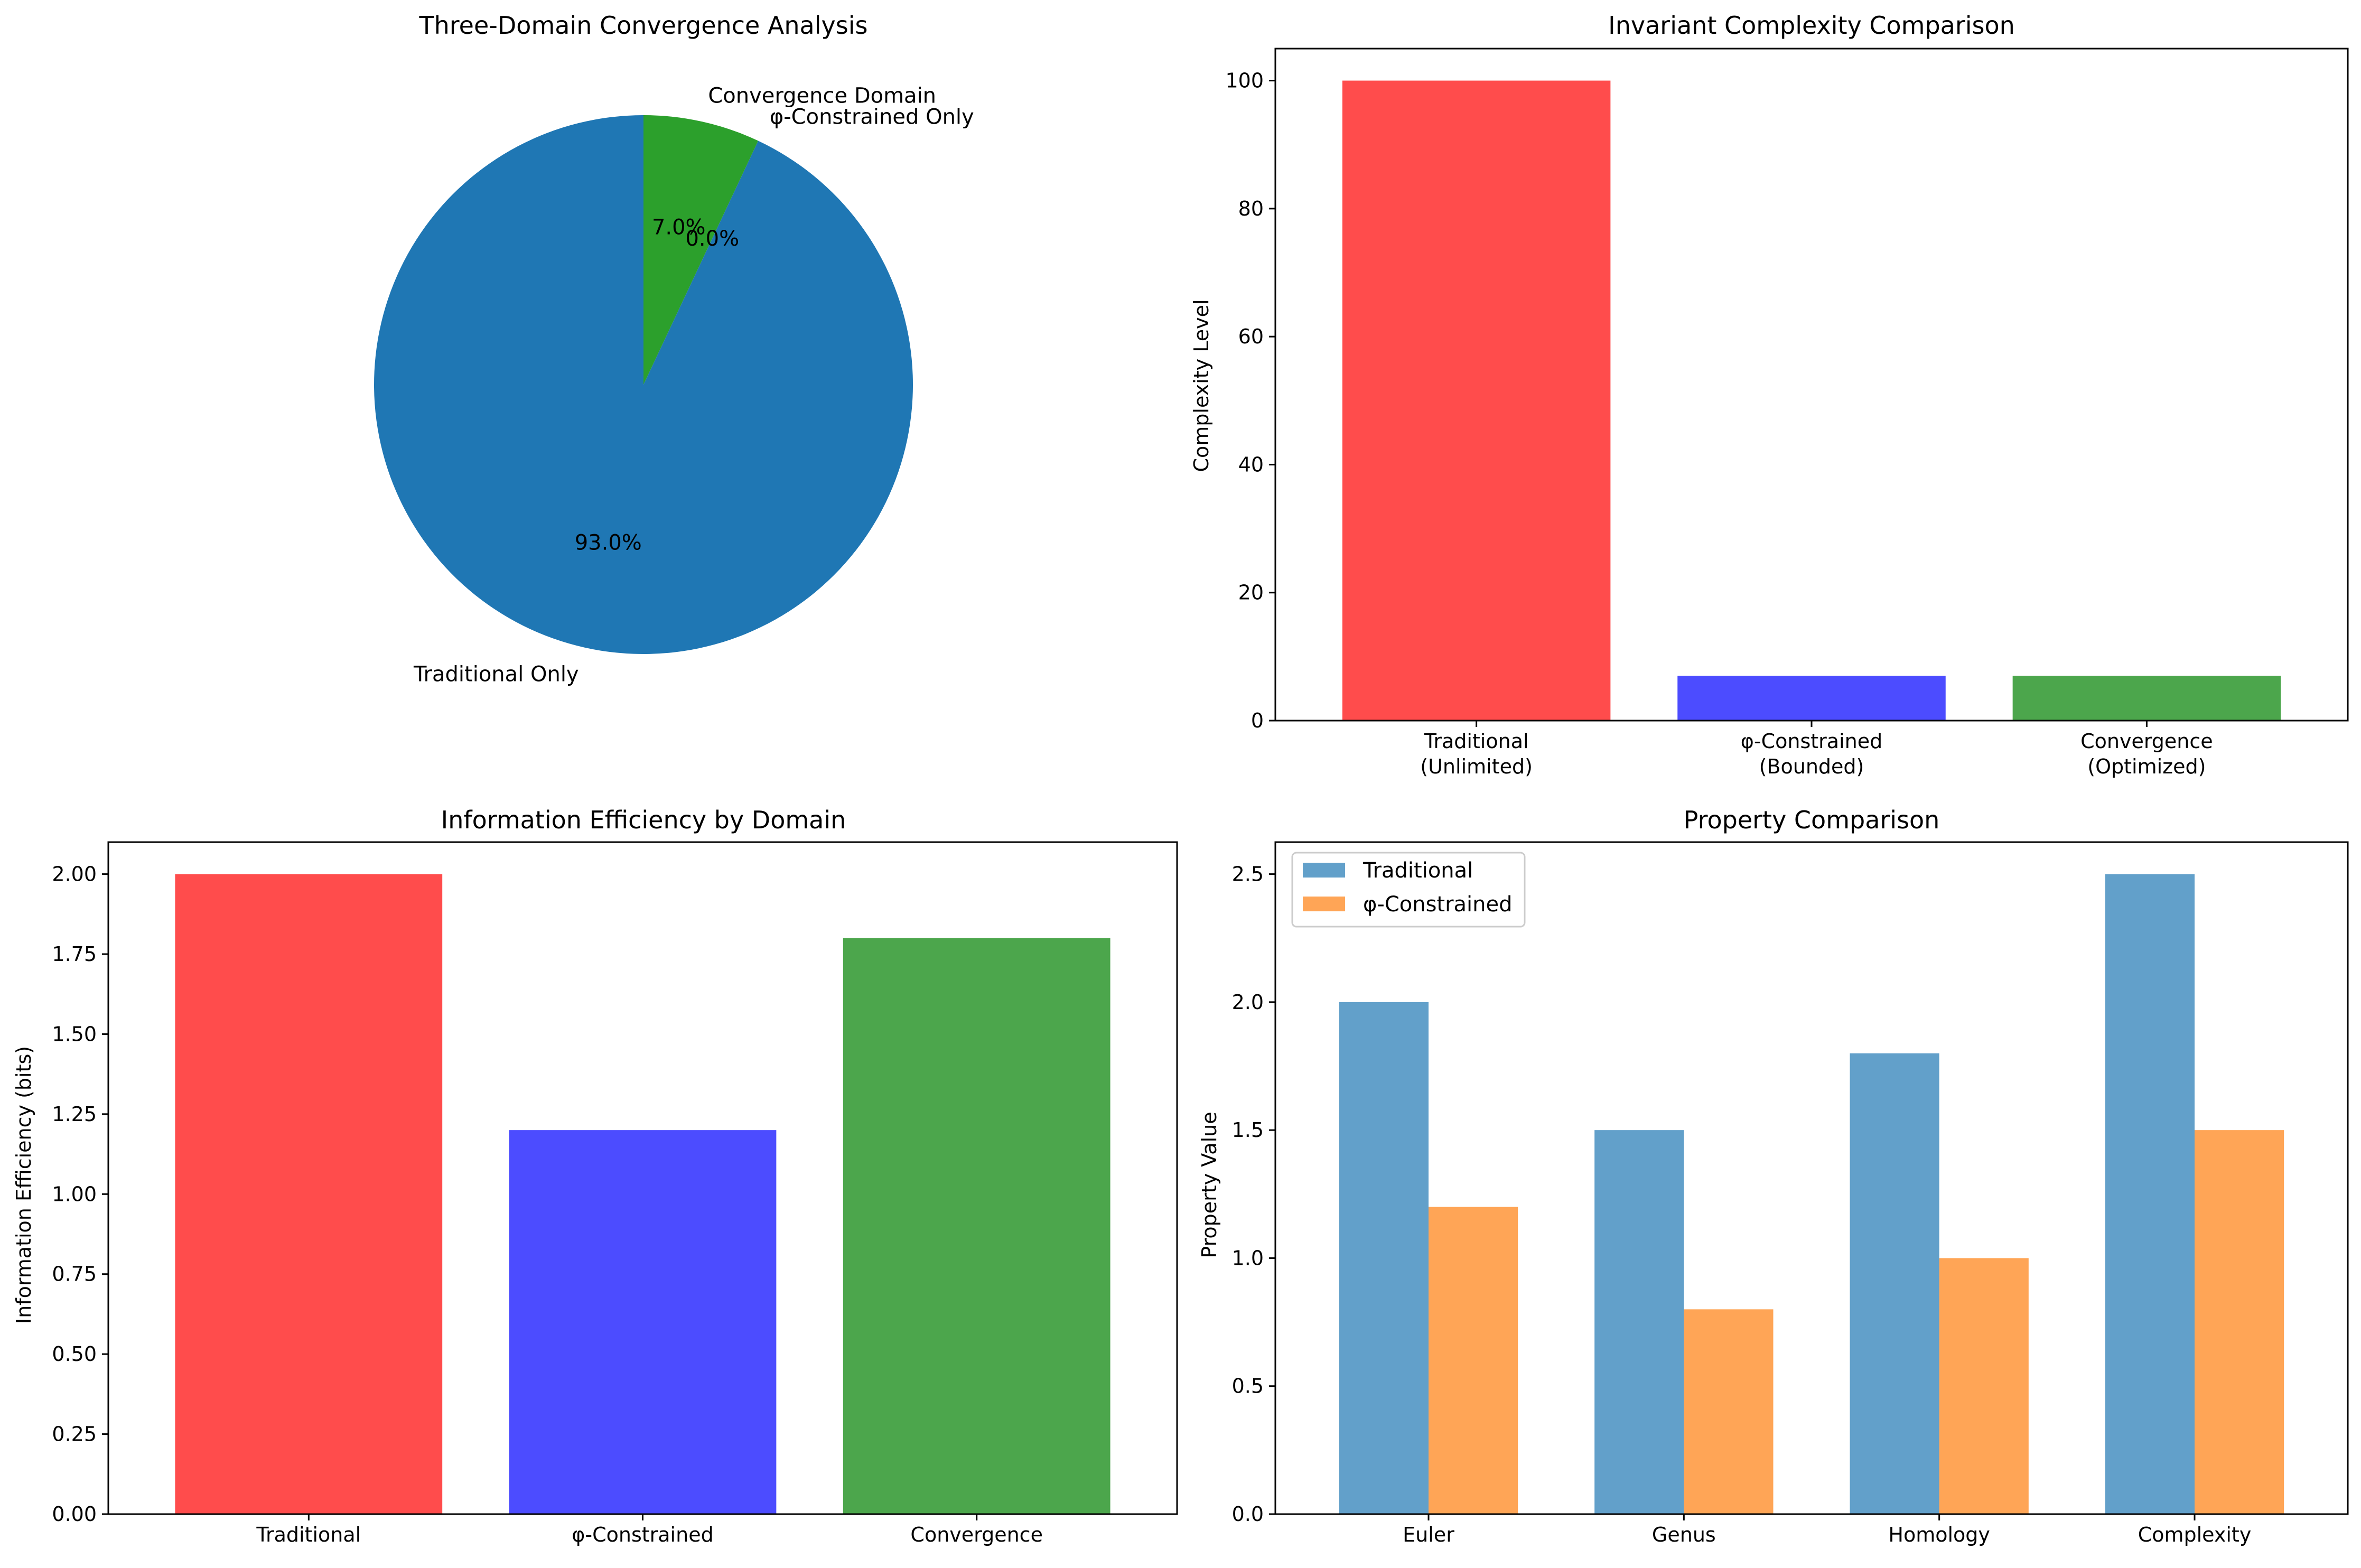  Describe the element at coordinates (309, 1194) in the screenshot. I see `efficiency-bar-traditional` at that location.